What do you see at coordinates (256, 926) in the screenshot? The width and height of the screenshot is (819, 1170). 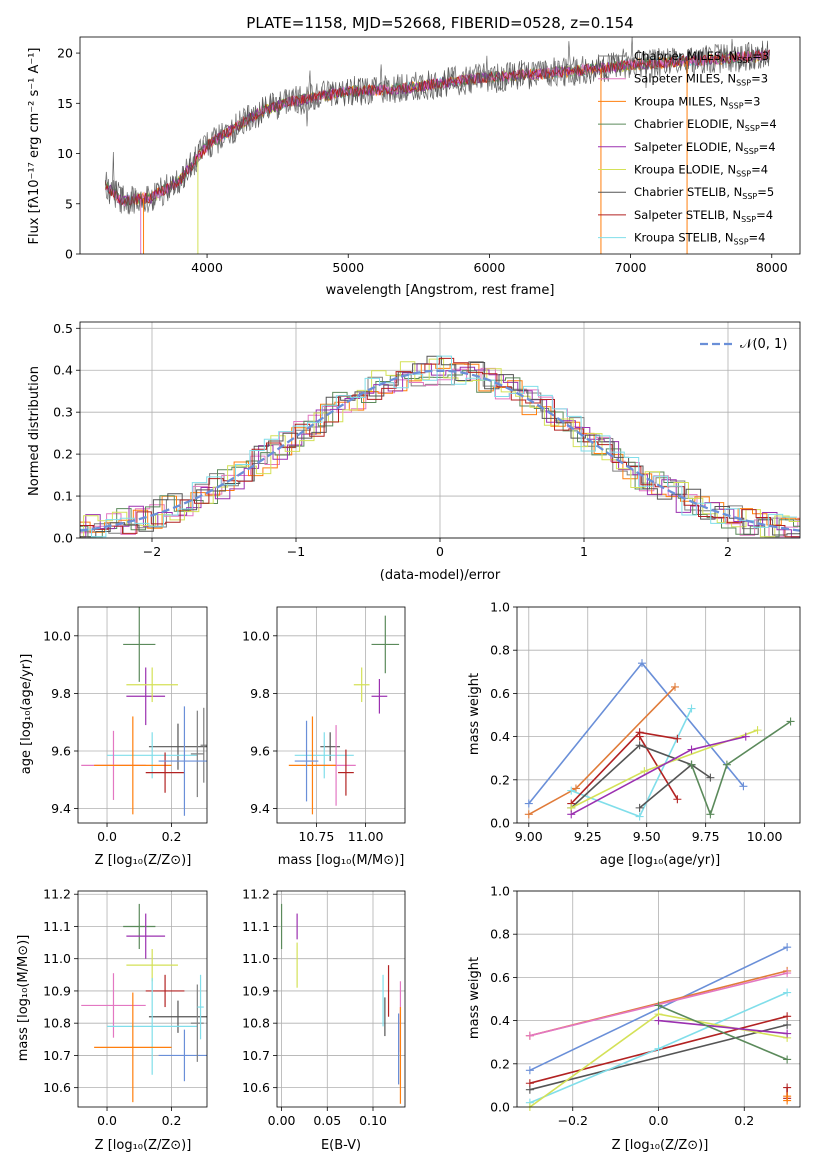 I see `y-tick-label: 11.1` at bounding box center [256, 926].